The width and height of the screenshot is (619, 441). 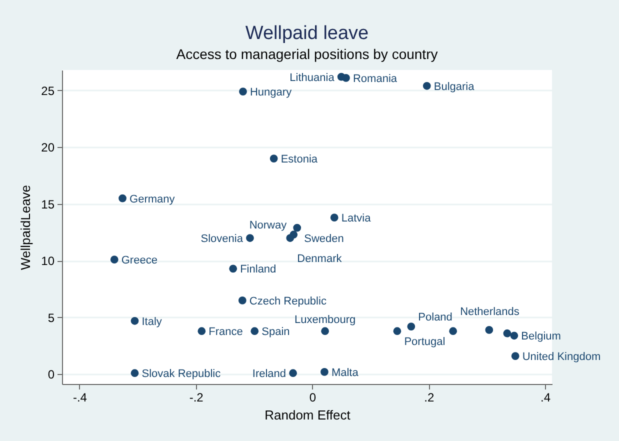 What do you see at coordinates (269, 374) in the screenshot?
I see `annotation: Ireland` at bounding box center [269, 374].